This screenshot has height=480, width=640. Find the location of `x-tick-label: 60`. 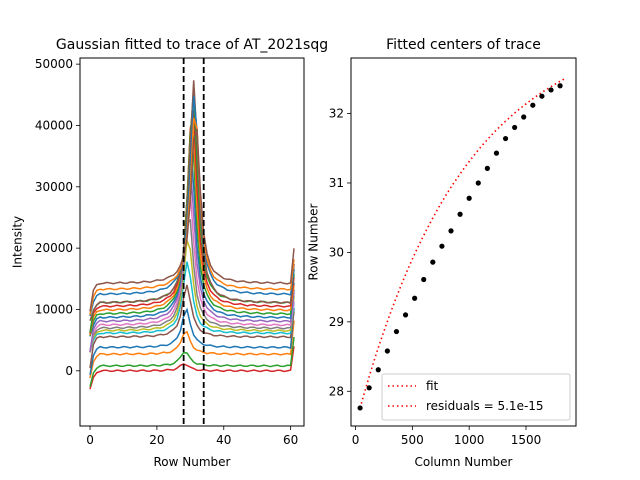

x-tick-label: 60 is located at coordinates (290, 440).